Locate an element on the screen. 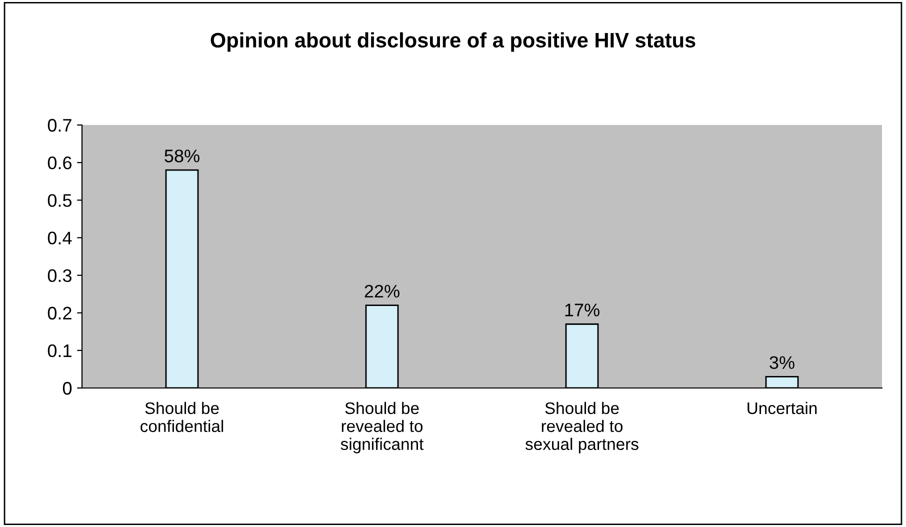 The width and height of the screenshot is (906, 527). chart-title: Opinion about disclosure of a positive HIV status is located at coordinates (453, 42).